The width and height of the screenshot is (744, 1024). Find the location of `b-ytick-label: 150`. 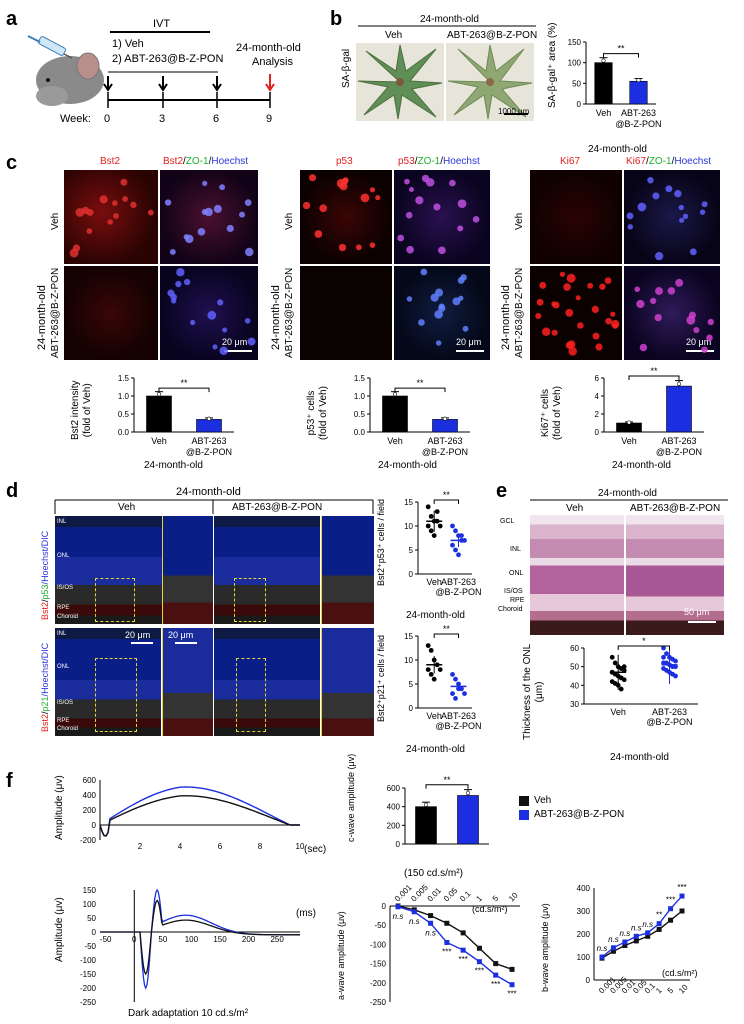

b-ytick-label: 150 is located at coordinates (575, 42).